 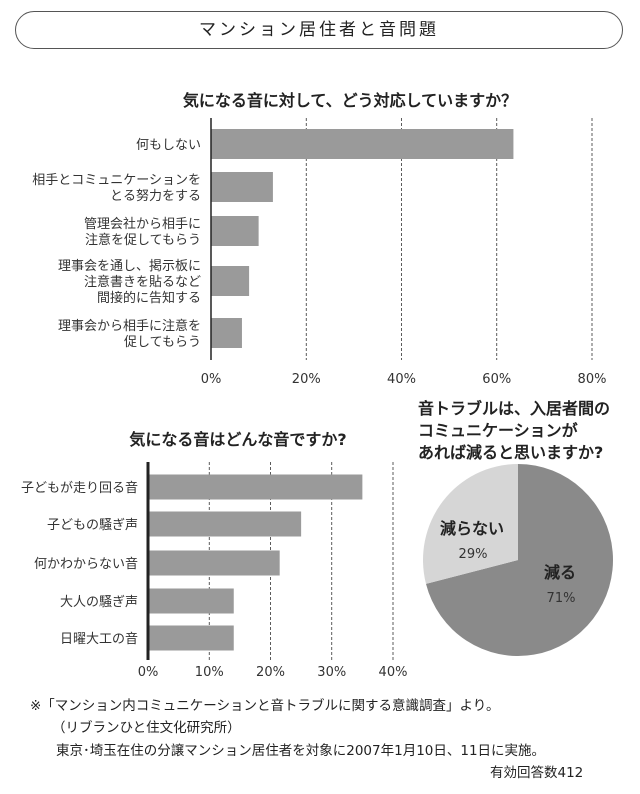 I want to click on category-label: 日曜大工の音, so click(x=99, y=639).